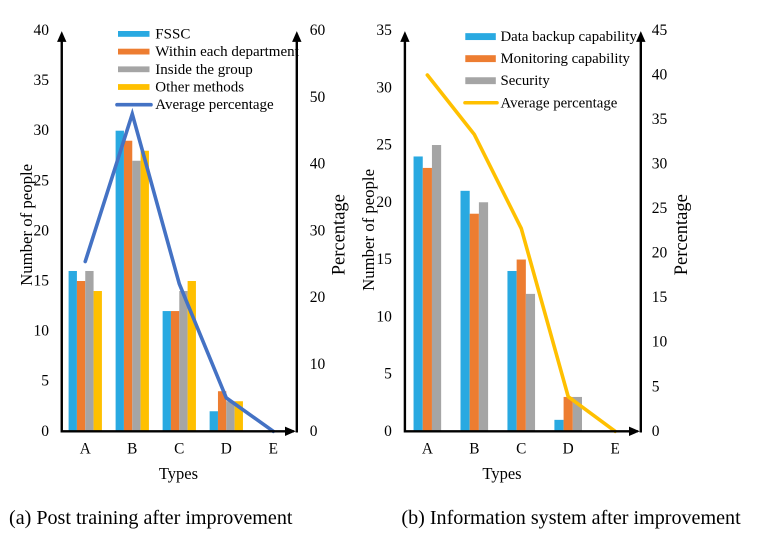  Describe the element at coordinates (566, 59) in the screenshot. I see `svg-text: Monitoring capability` at that location.